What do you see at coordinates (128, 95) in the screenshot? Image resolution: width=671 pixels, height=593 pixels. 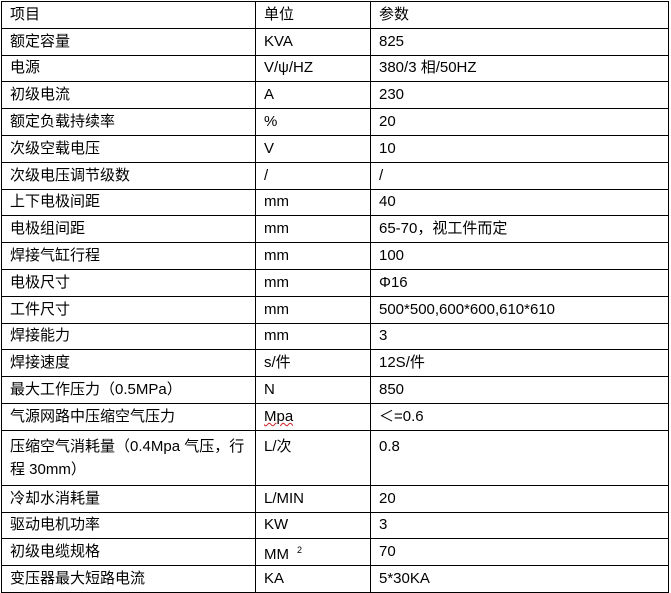 I see `cell-item: 初级电流` at bounding box center [128, 95].